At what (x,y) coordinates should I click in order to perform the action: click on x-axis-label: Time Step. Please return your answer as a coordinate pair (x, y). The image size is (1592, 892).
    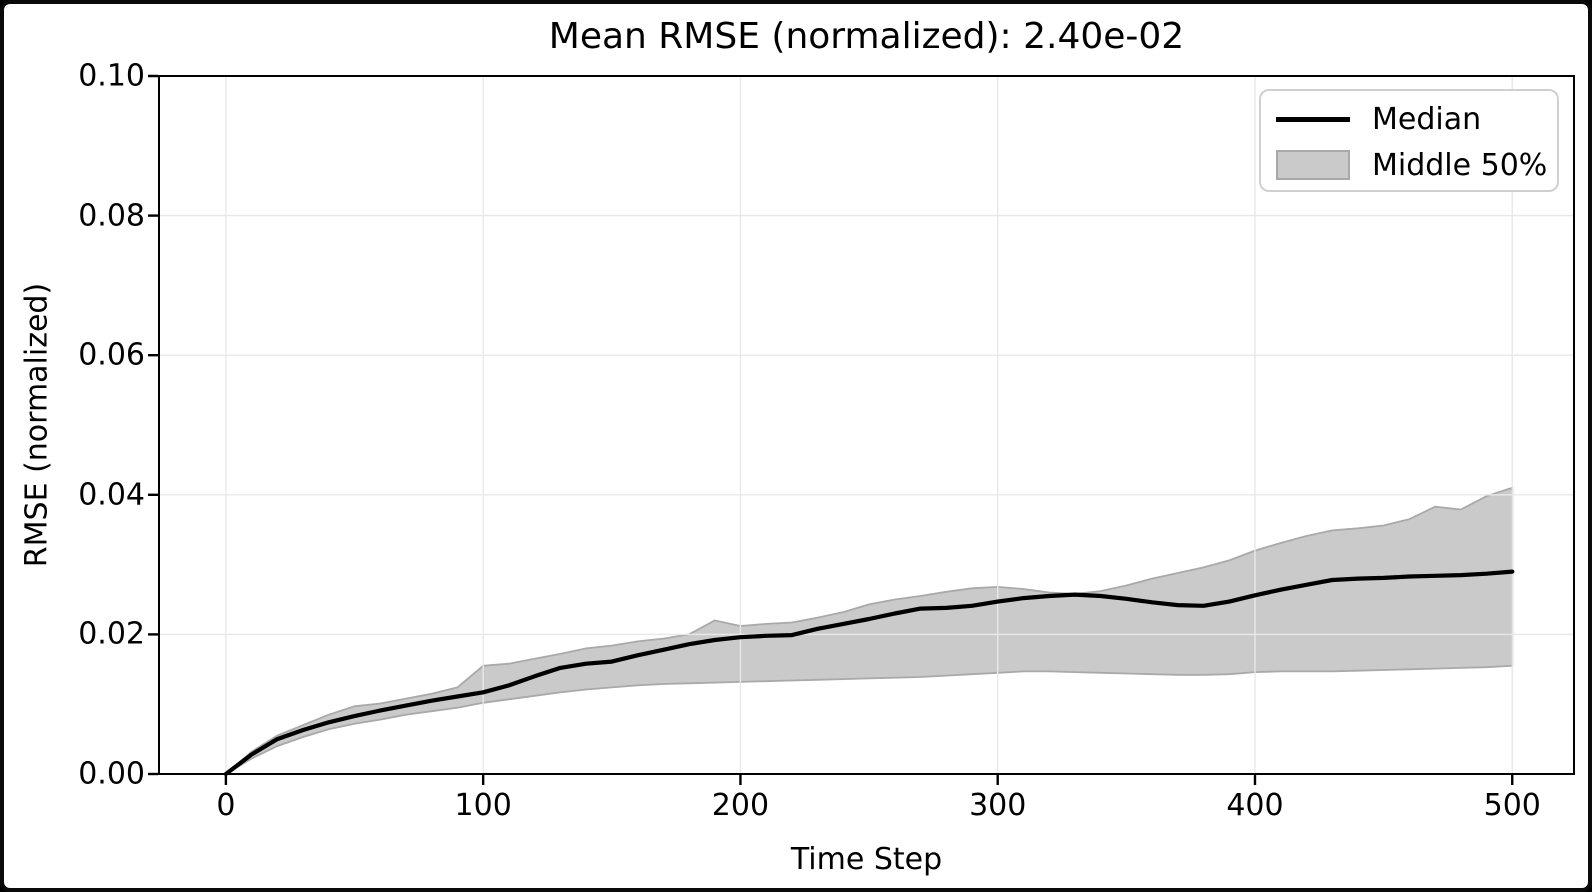
    Looking at the image, I should click on (866, 859).